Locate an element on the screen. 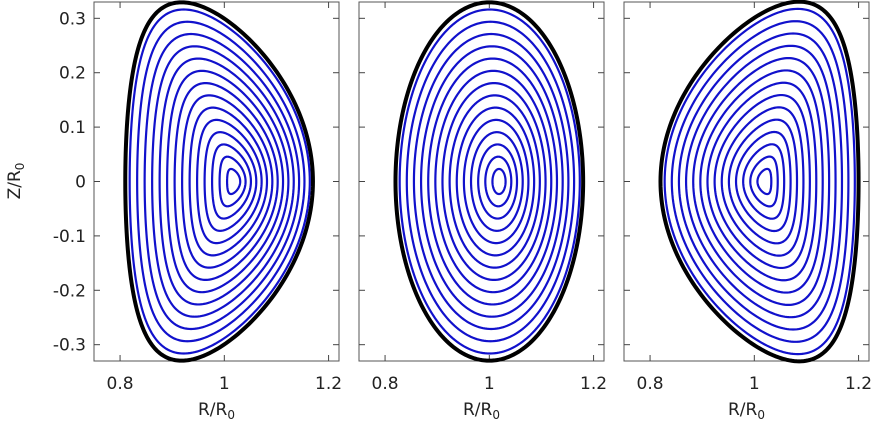  y-tick-label: 0 is located at coordinates (80, 183).